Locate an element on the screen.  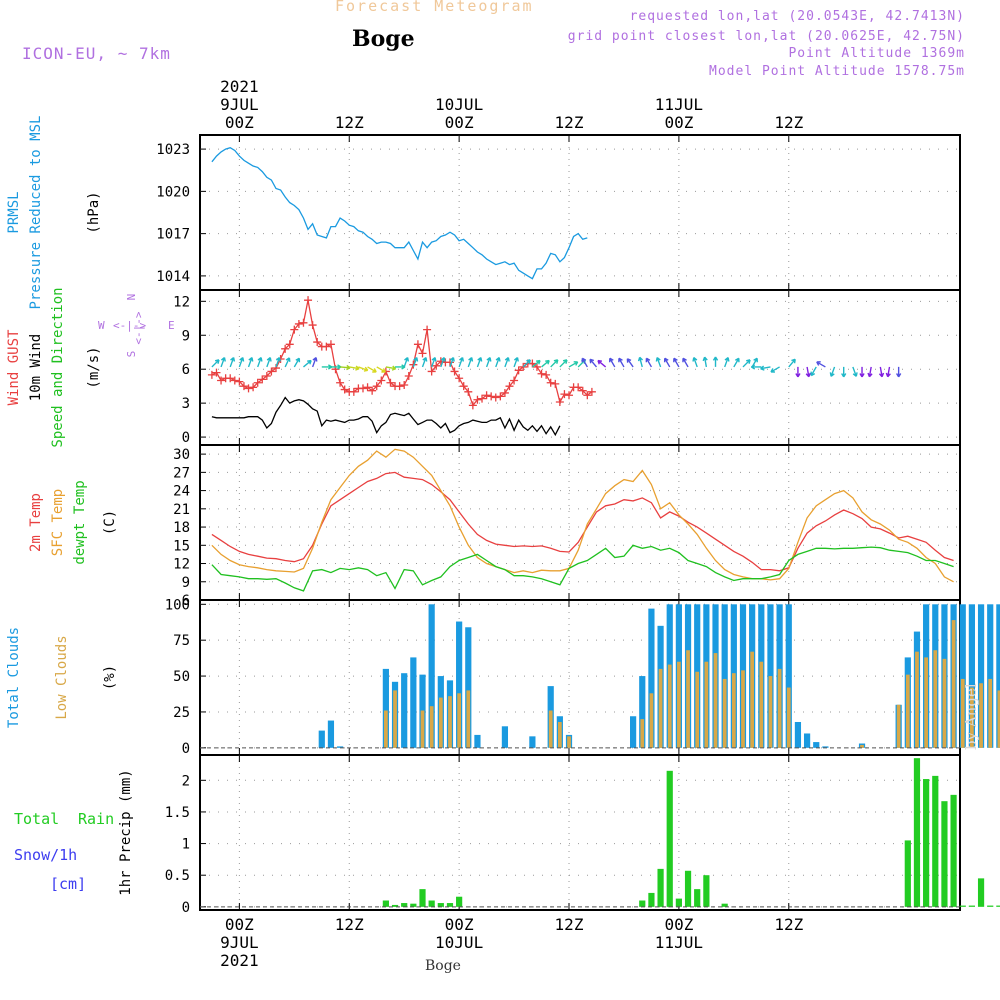
pressure-axis-label: (hPa) is located at coordinates (94, 212).